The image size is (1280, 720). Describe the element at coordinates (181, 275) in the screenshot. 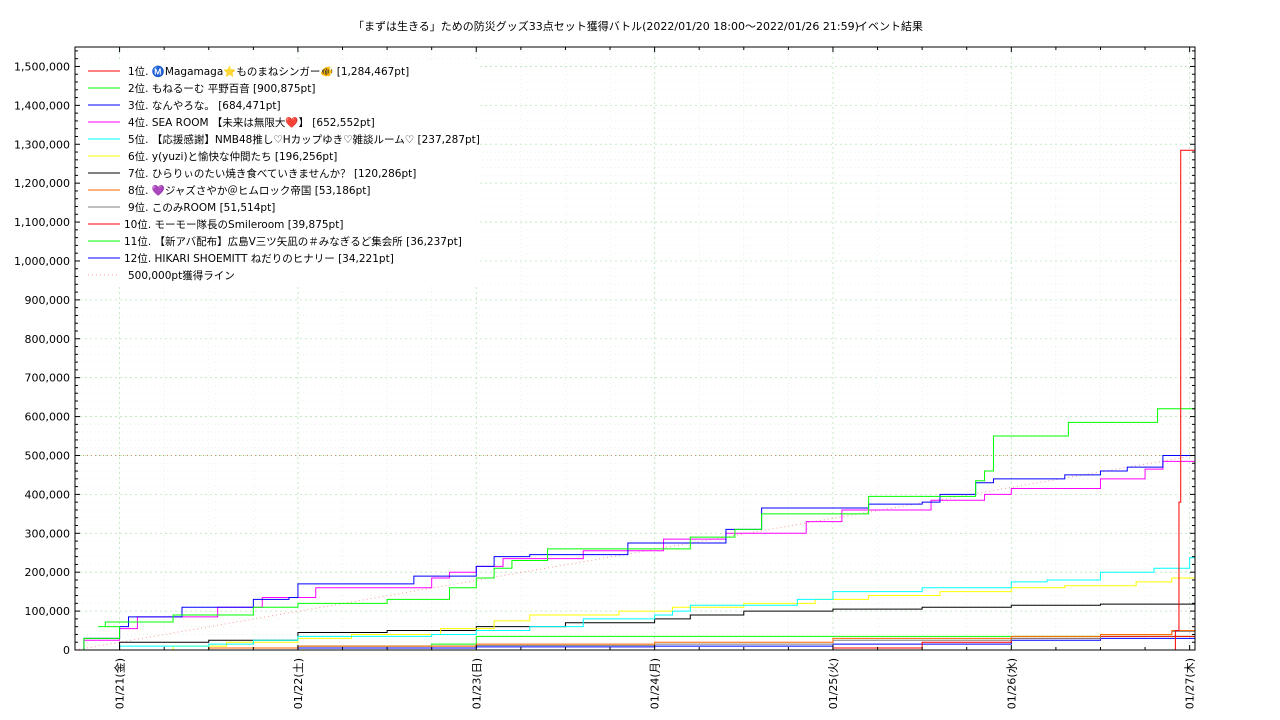

I see `legend-entry: 500,000pt獲得ライン` at that location.